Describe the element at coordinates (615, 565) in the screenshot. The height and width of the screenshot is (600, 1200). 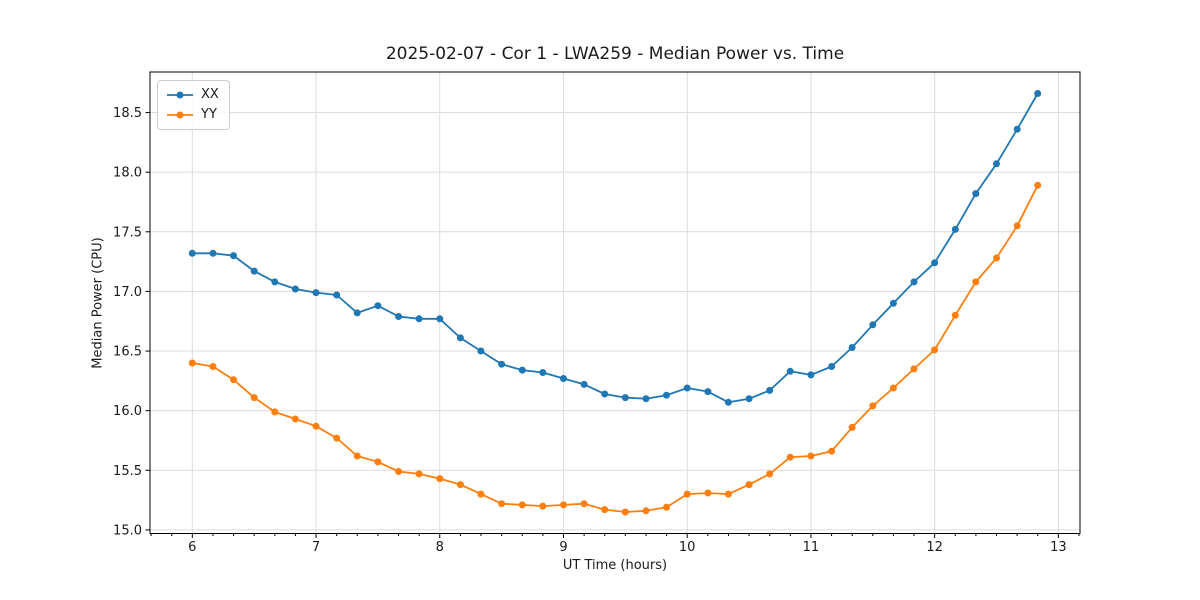
I see `x-axis-label: UT Time (hours)` at that location.